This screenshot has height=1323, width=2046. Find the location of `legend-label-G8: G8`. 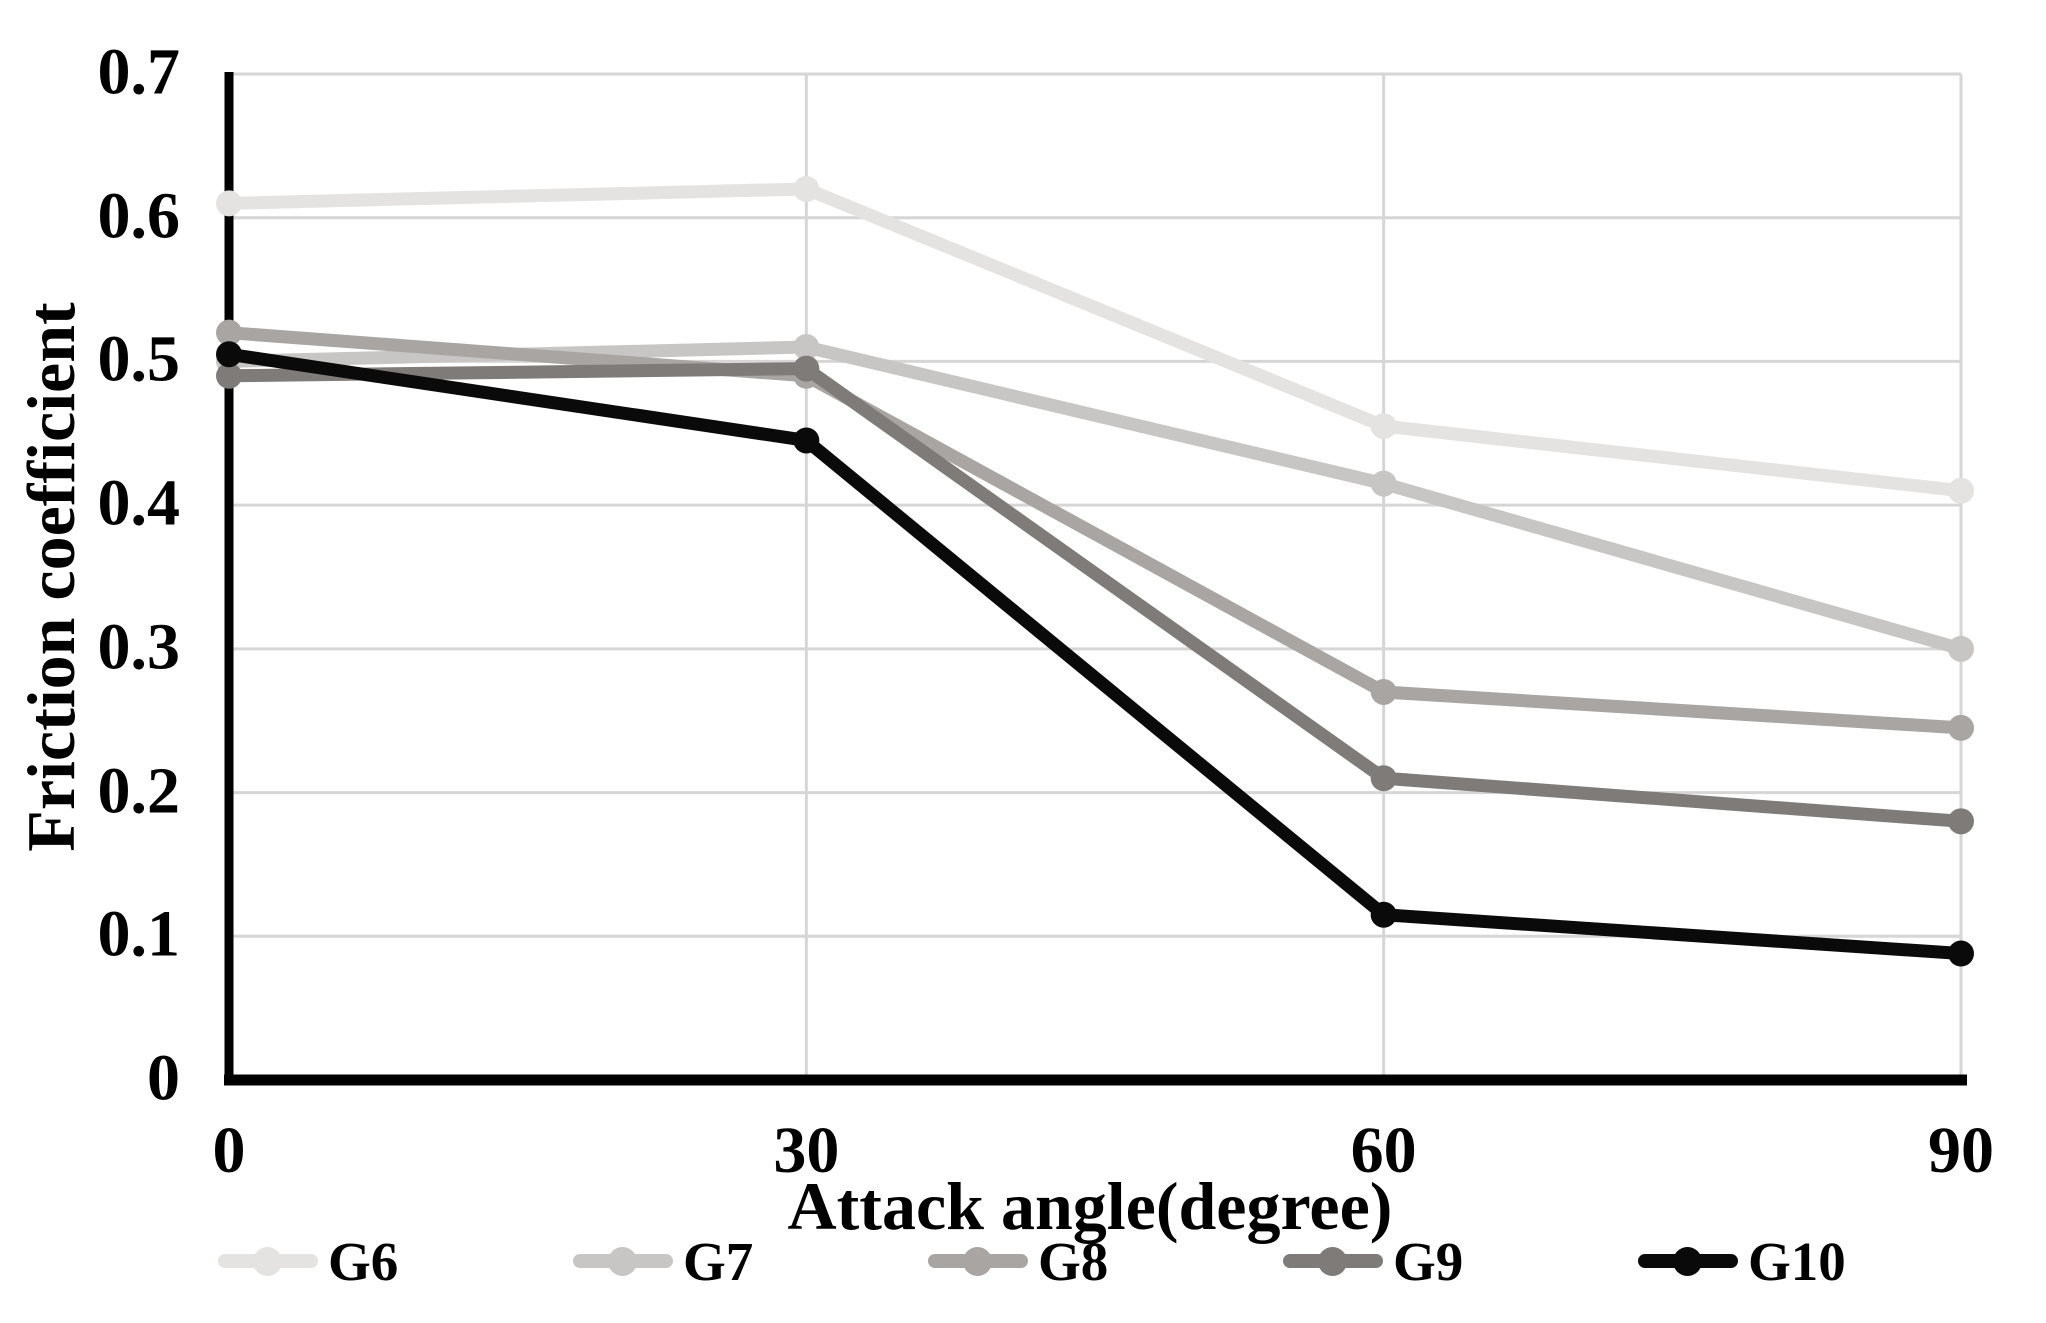

legend-label-G8: G8 is located at coordinates (1073, 1261).